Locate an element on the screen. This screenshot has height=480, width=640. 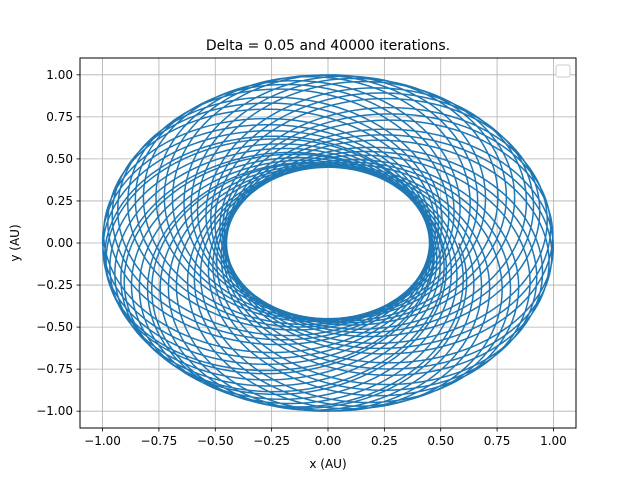
y-tick-label: −0.50 is located at coordinates (54, 327).